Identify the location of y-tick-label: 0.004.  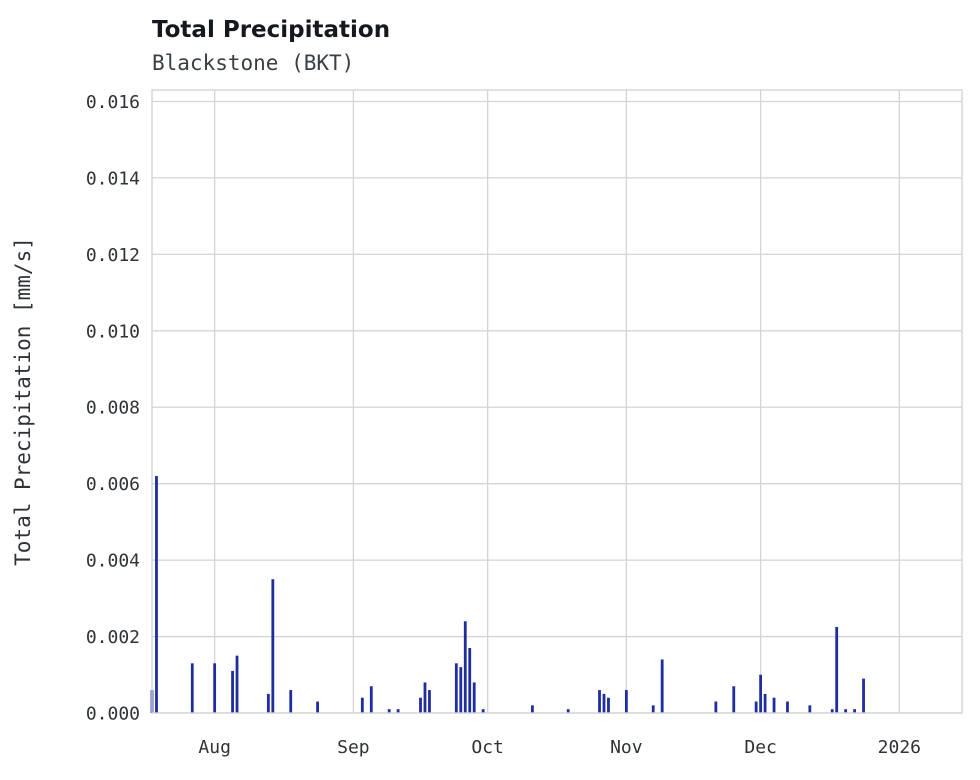
(113, 561).